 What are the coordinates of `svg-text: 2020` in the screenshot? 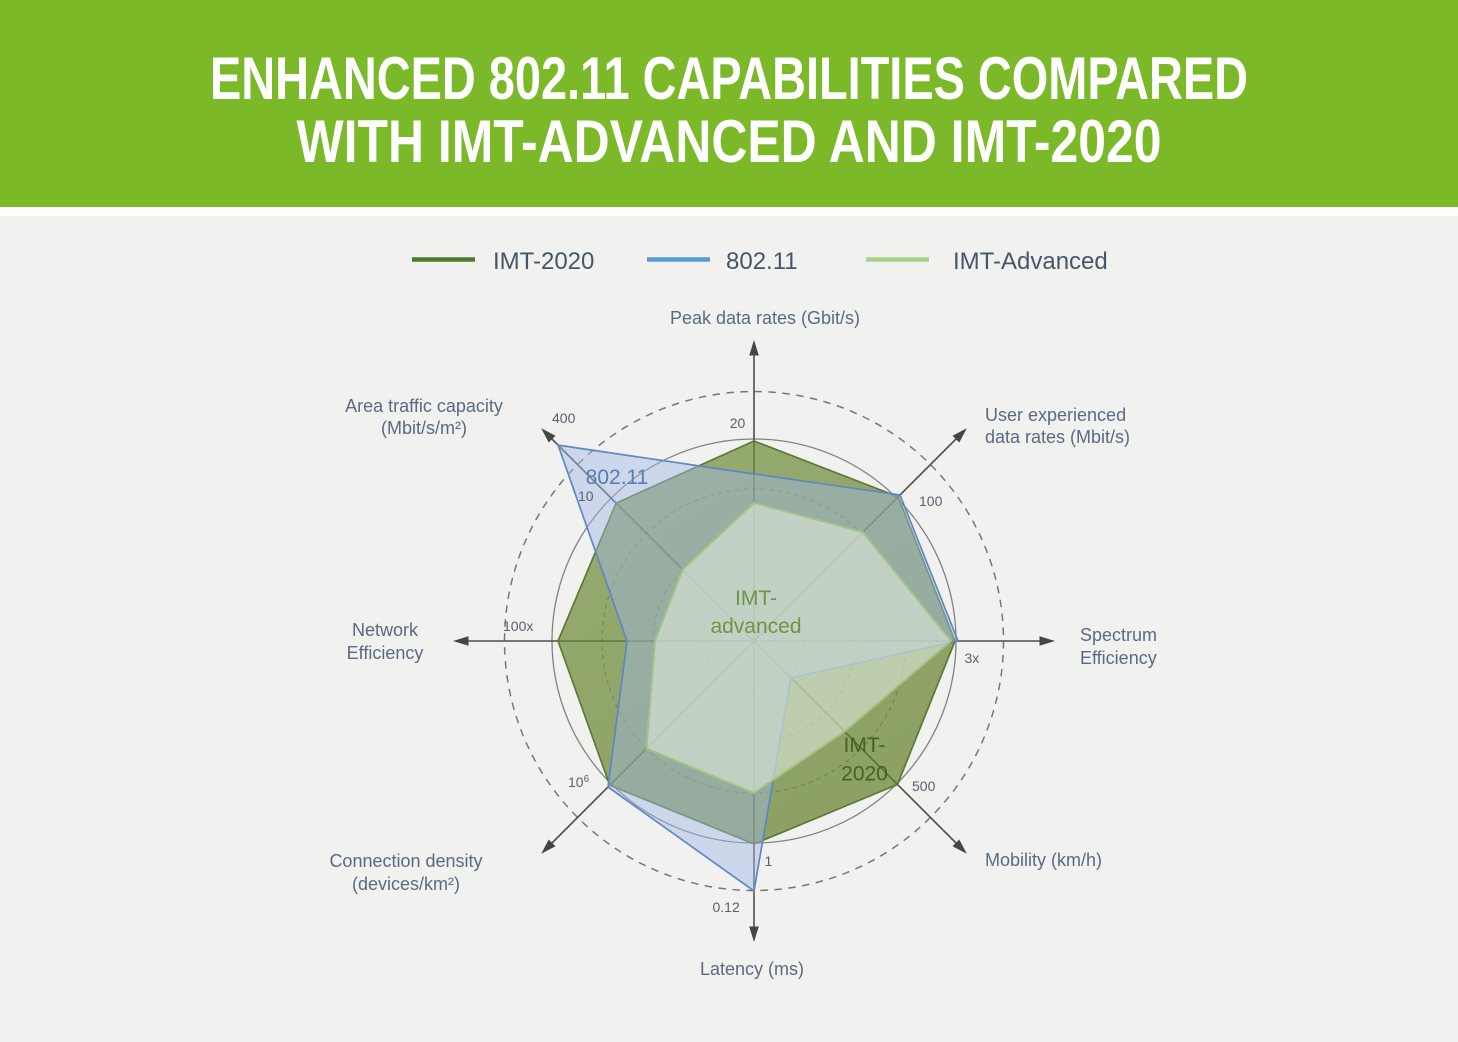 It's located at (864, 774).